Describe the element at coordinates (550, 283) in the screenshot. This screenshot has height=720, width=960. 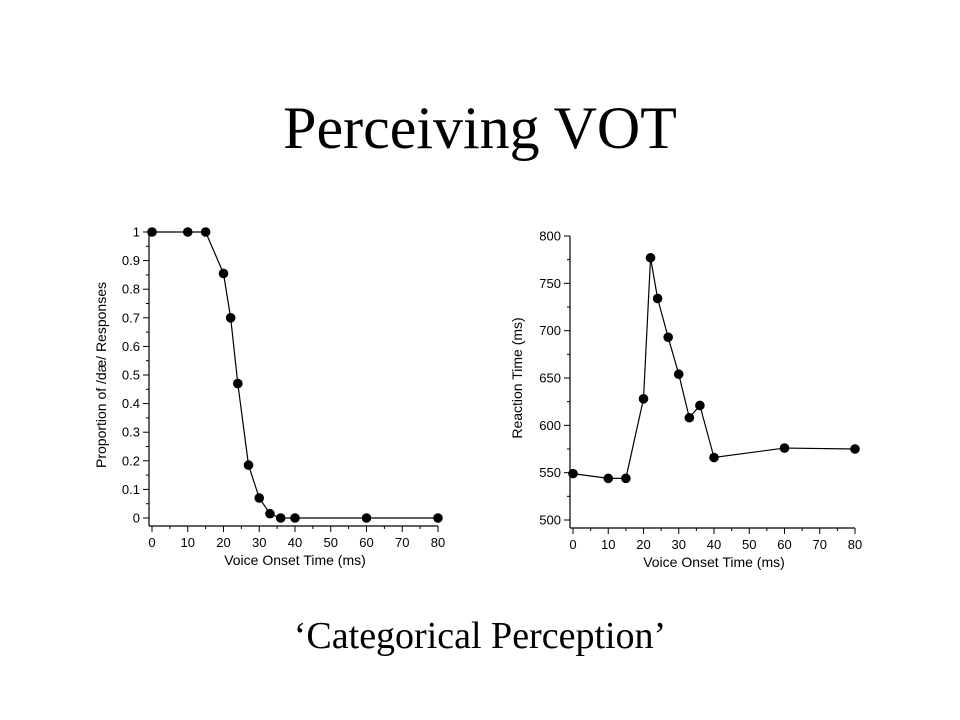
I see `y-tick-label: 750` at that location.